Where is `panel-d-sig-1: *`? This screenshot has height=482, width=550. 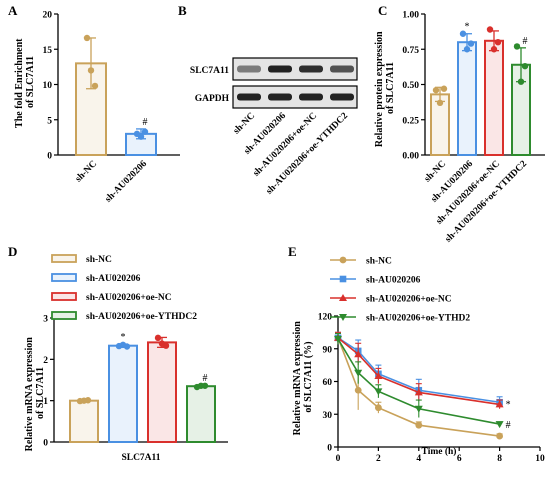
panel-d-sig-1: * is located at coordinates (123, 337).